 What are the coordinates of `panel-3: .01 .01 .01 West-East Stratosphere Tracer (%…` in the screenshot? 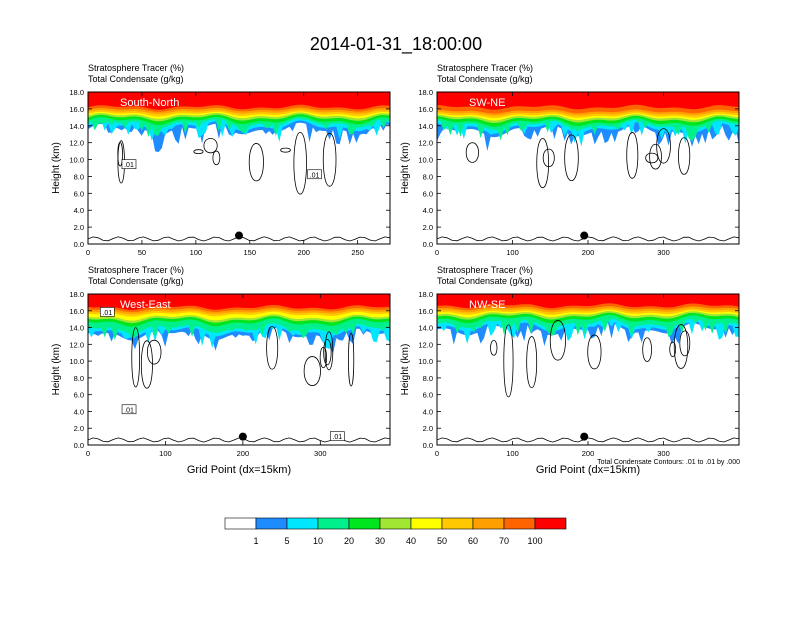 It's located at (221, 370).